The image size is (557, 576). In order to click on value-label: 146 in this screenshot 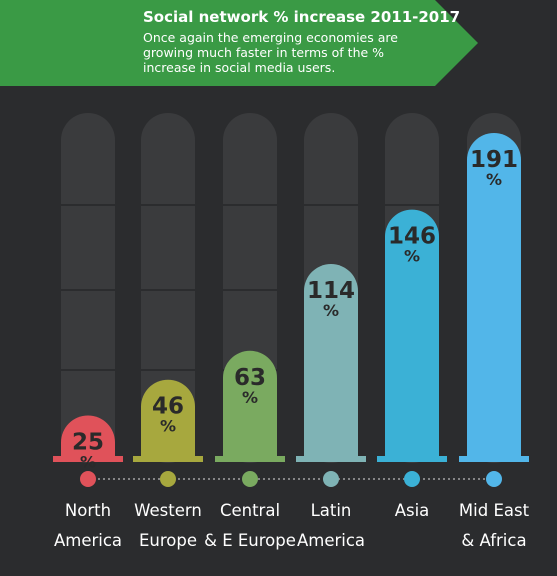, I will do `click(412, 237)`.